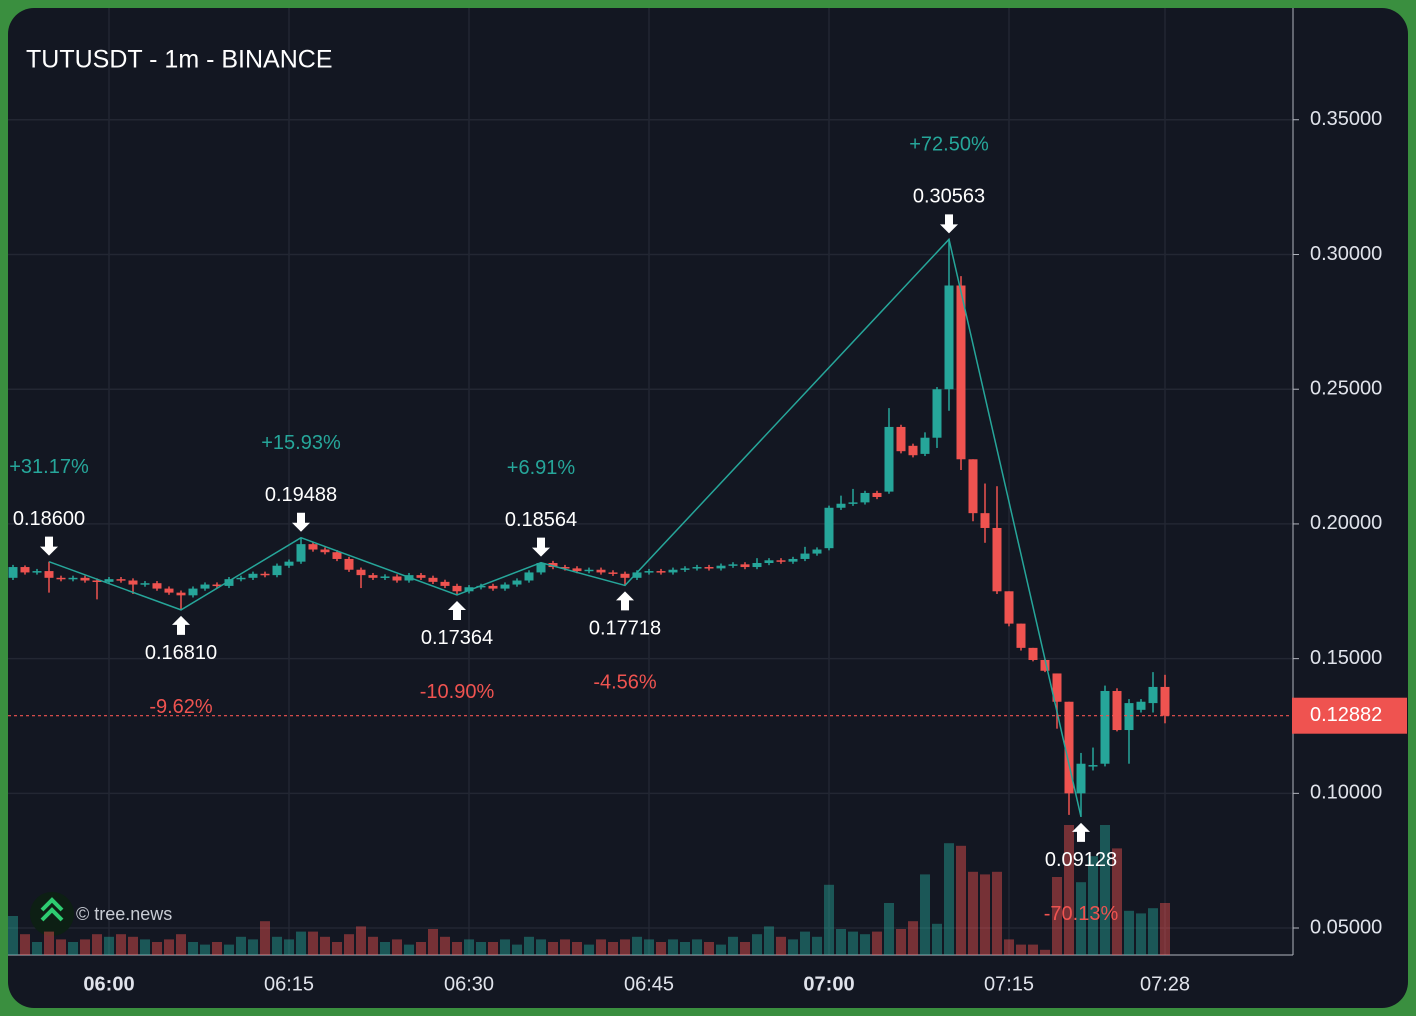 Image resolution: width=1416 pixels, height=1016 pixels. I want to click on x-tick-label: 07:00, so click(828, 984).